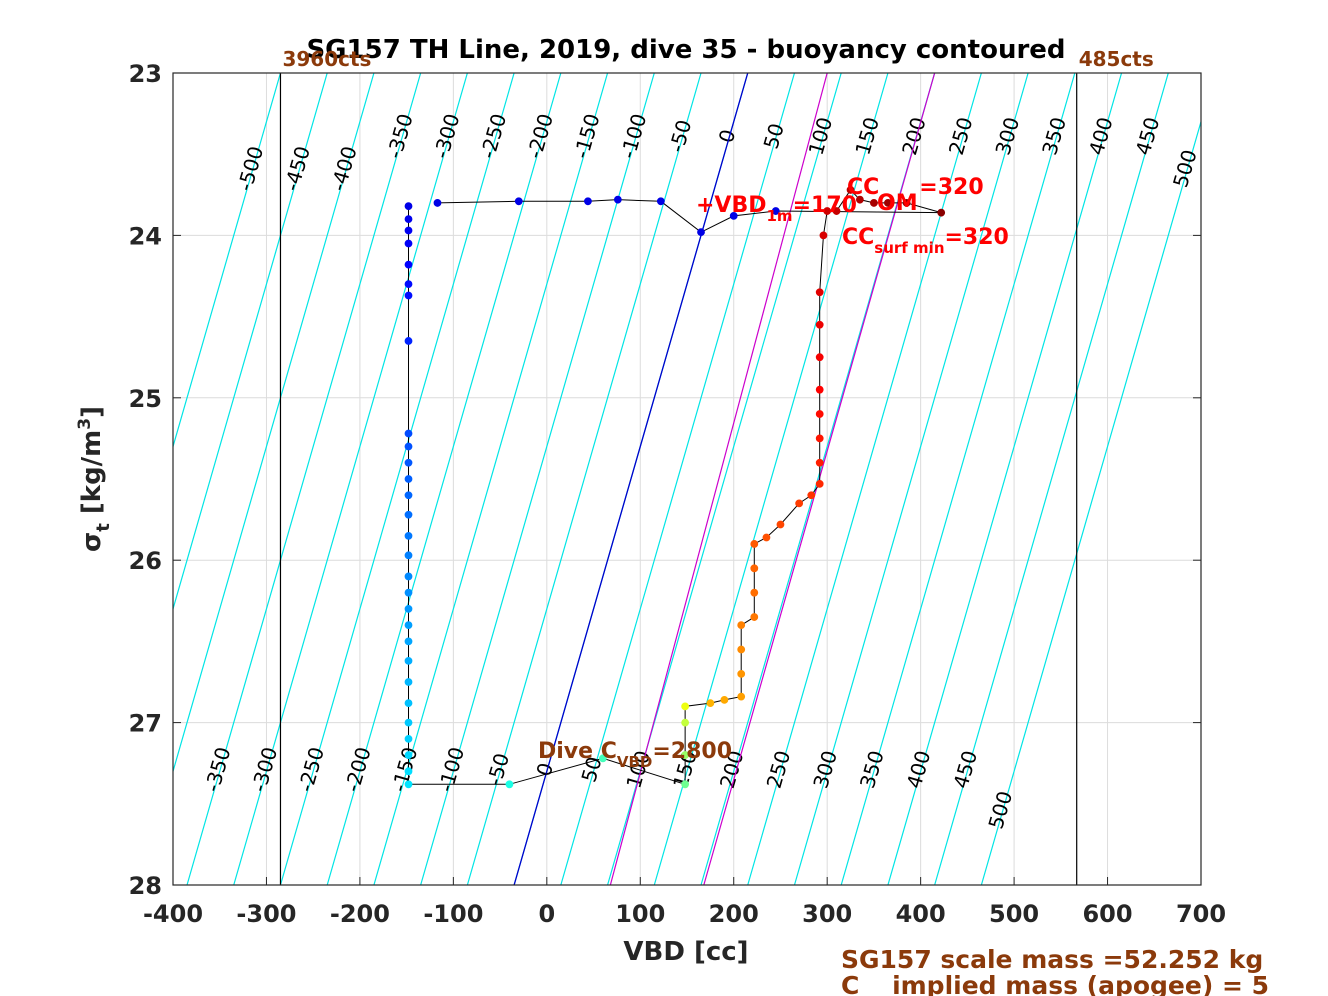 This screenshot has height=996, width=1328. Describe the element at coordinates (640, 914) in the screenshot. I see `x-tick-label: 100` at that location.